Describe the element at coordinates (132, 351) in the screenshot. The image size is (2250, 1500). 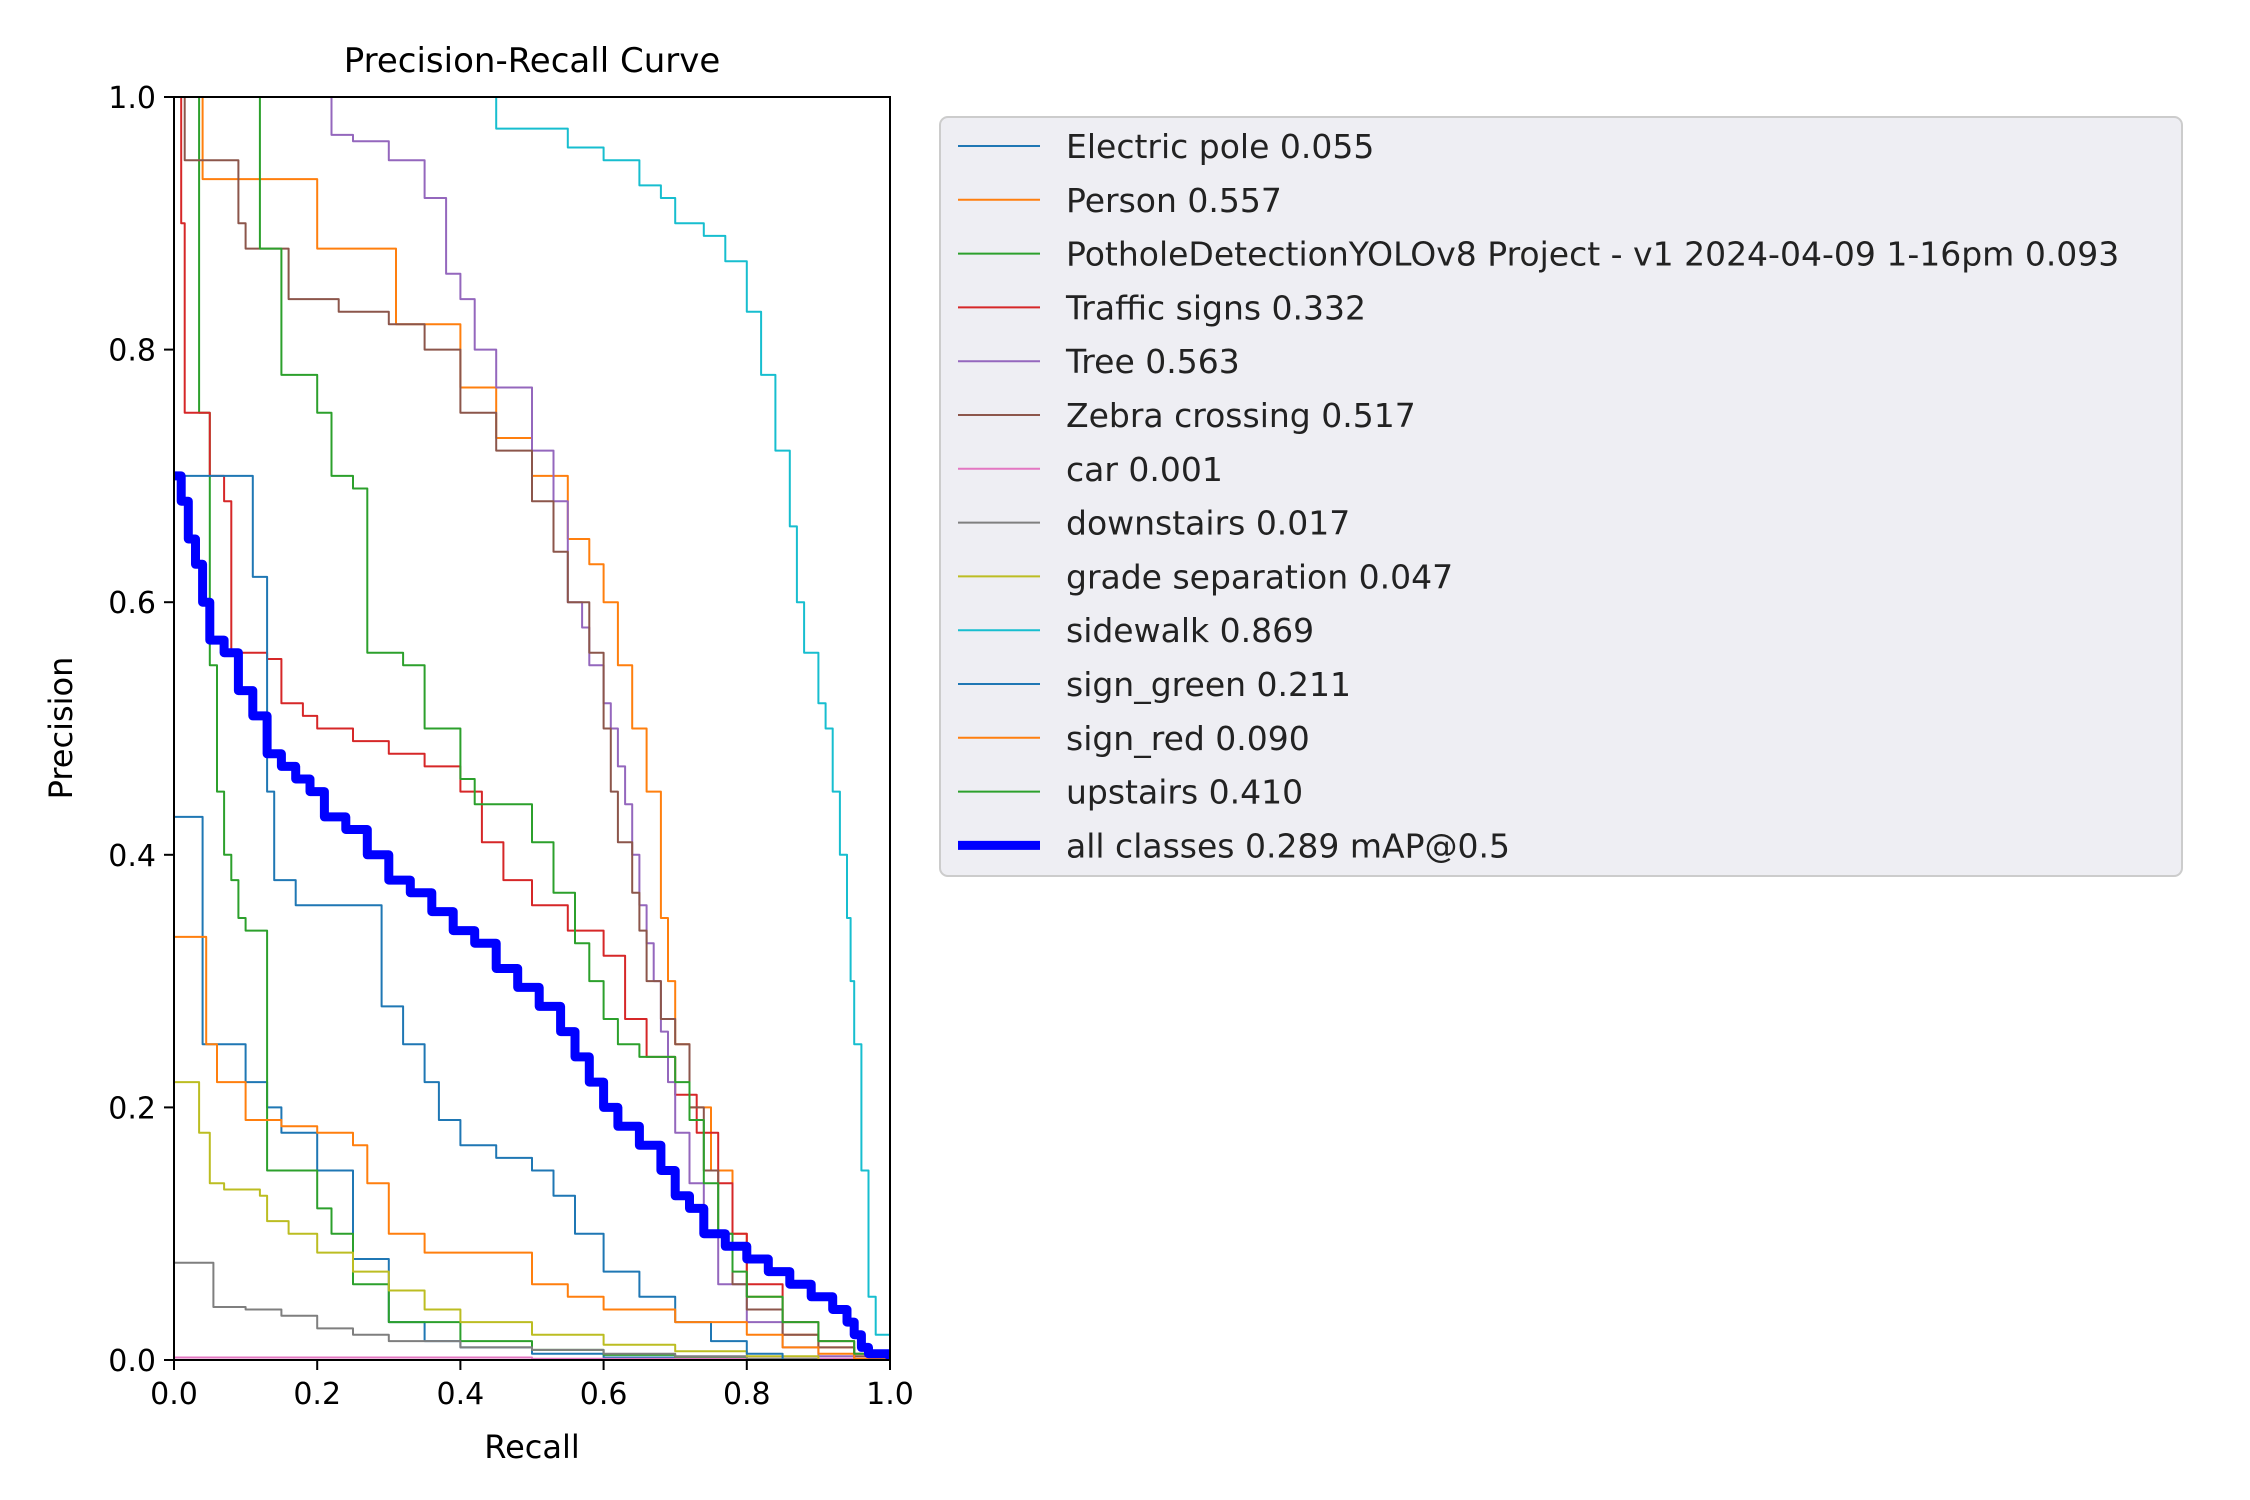
I see `y-tick-label: 0.8` at that location.